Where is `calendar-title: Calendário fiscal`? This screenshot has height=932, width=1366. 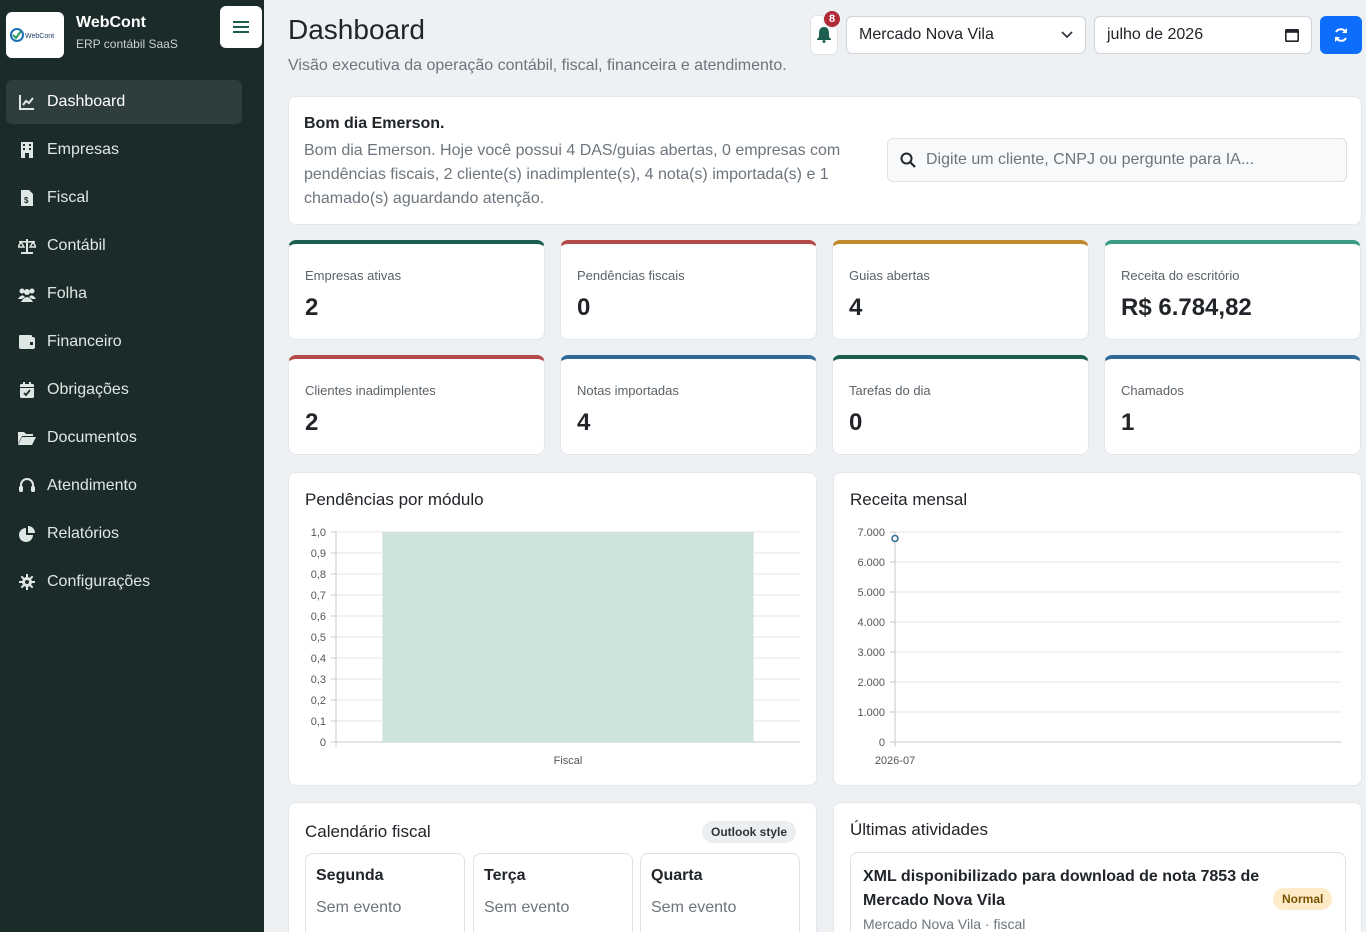 calendar-title: Calendário fiscal is located at coordinates (368, 831).